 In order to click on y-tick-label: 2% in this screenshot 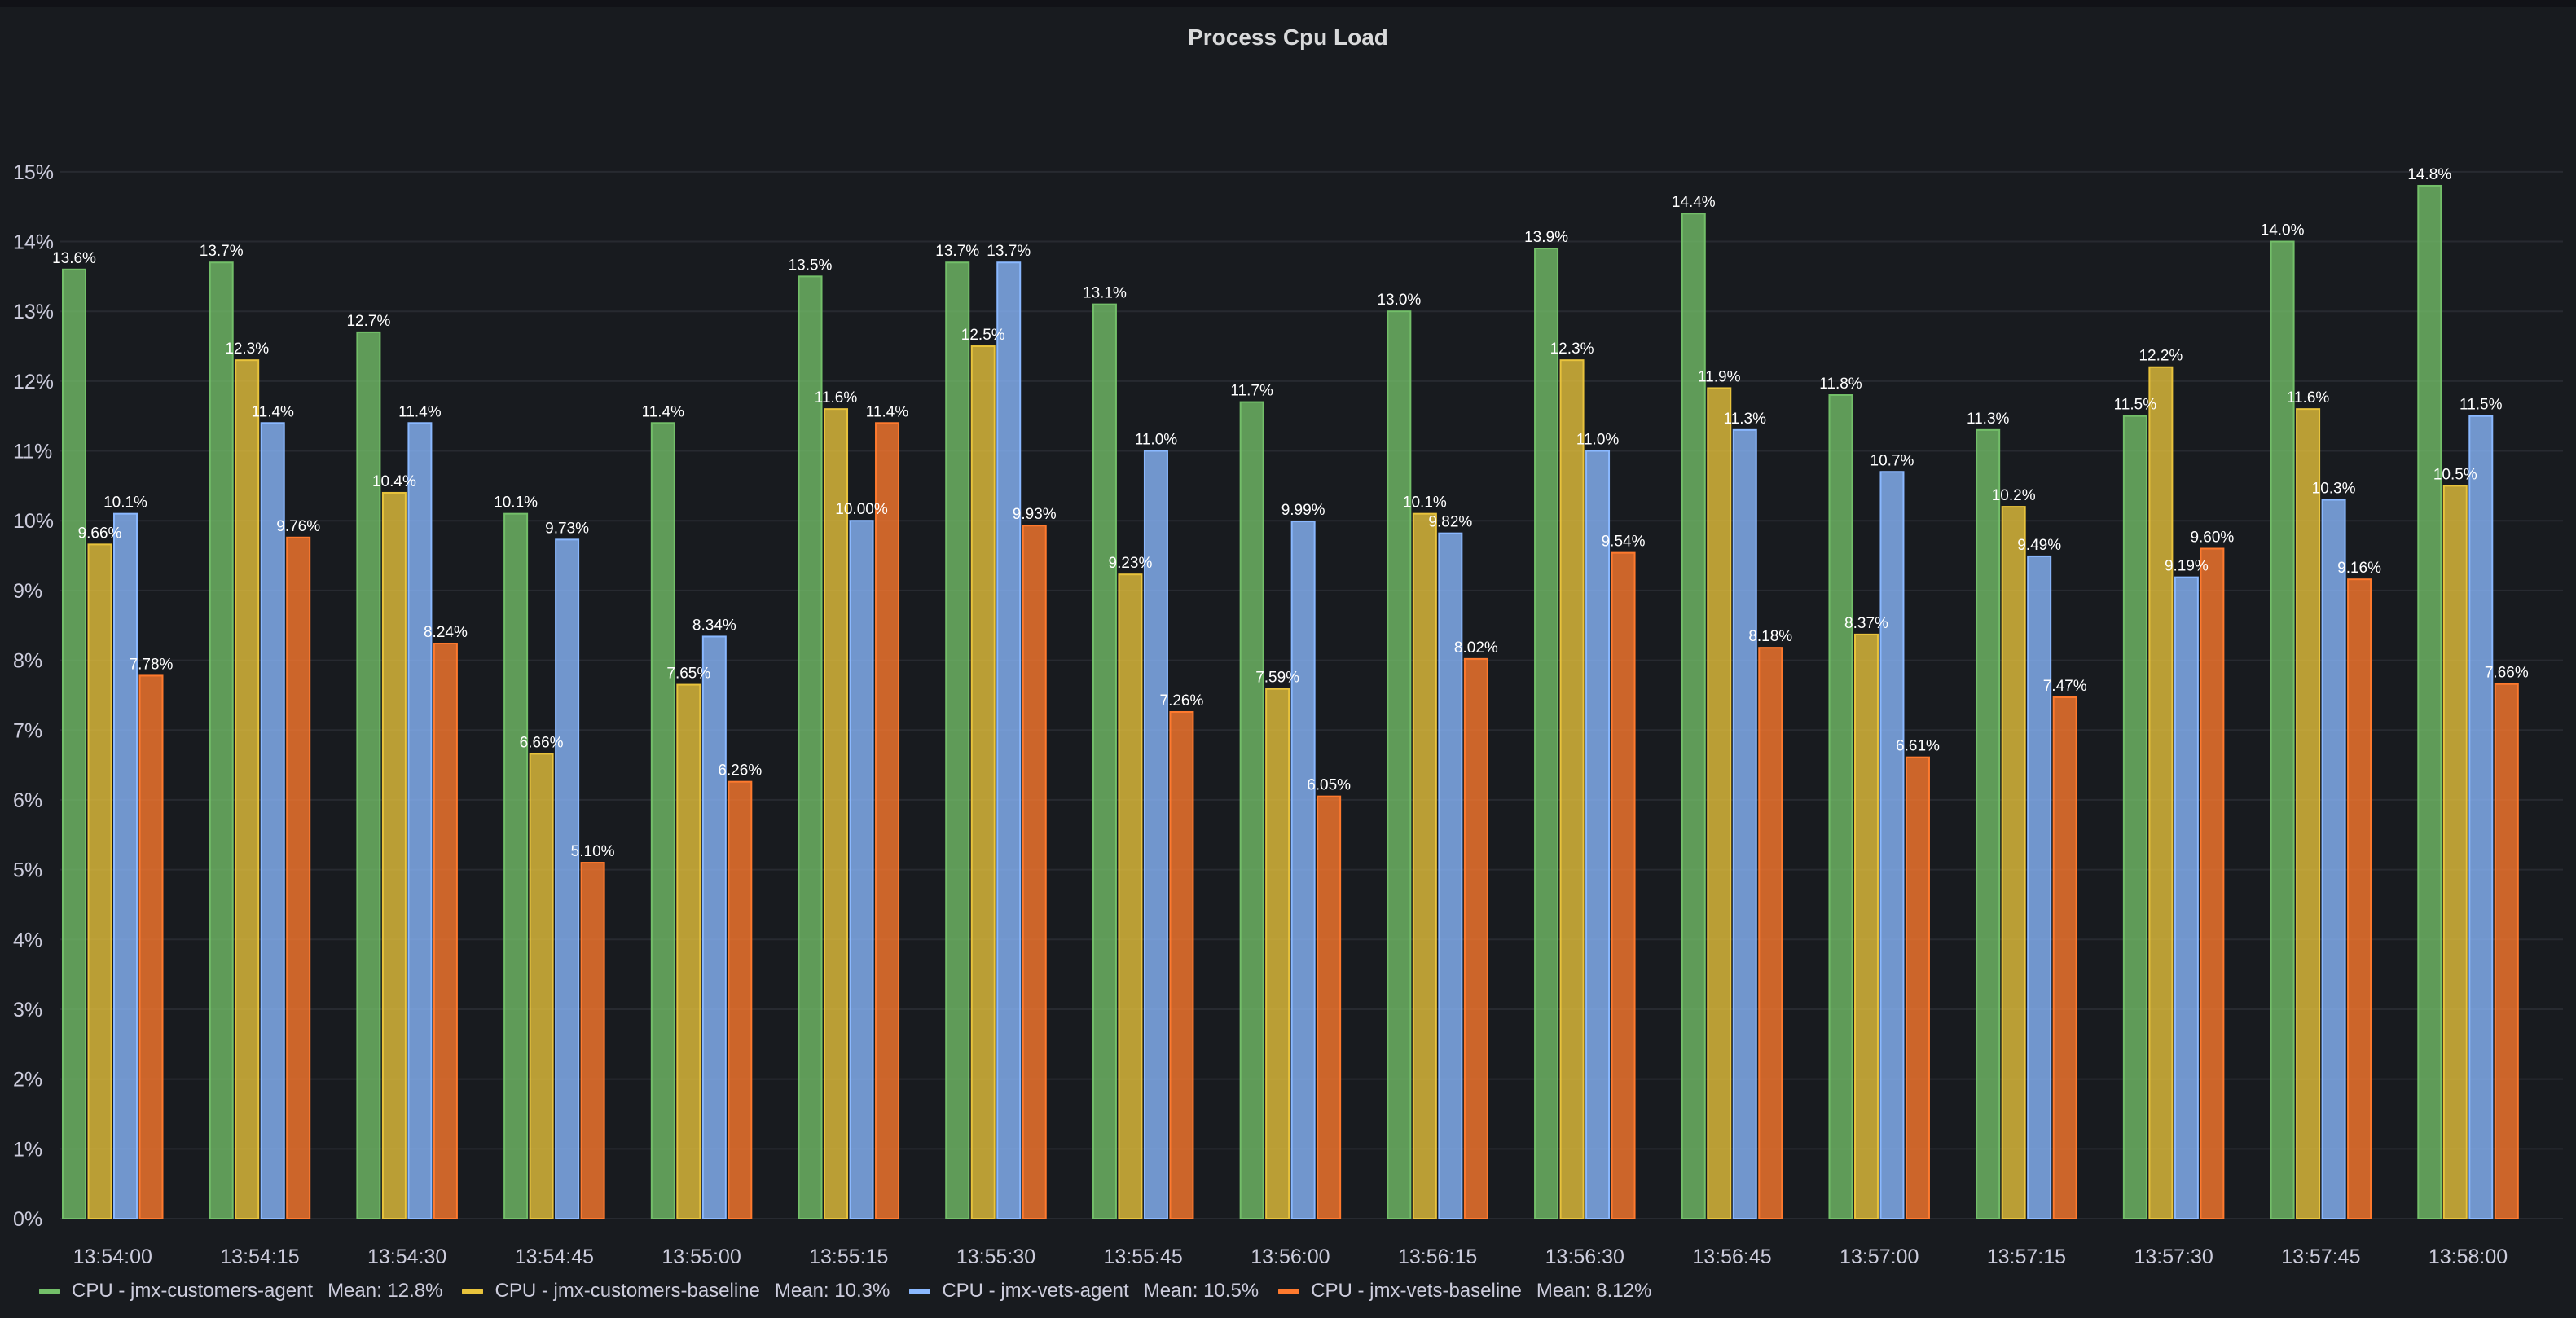, I will do `click(27, 1080)`.